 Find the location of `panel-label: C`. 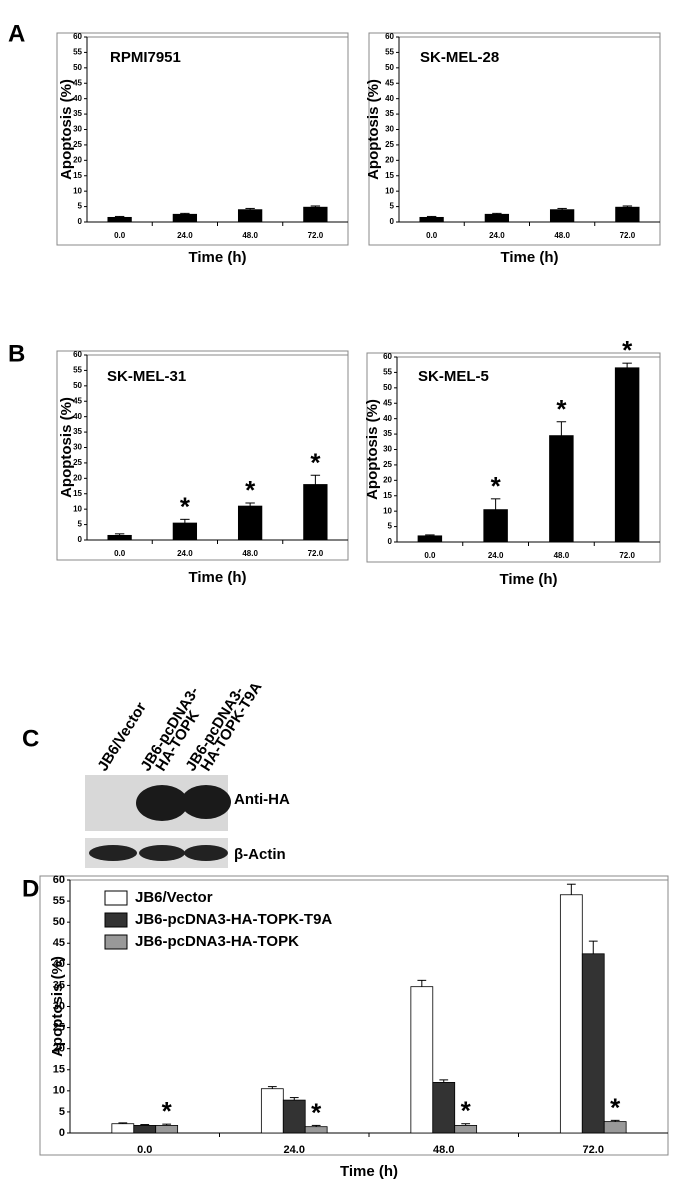

panel-label: C is located at coordinates (30, 738).